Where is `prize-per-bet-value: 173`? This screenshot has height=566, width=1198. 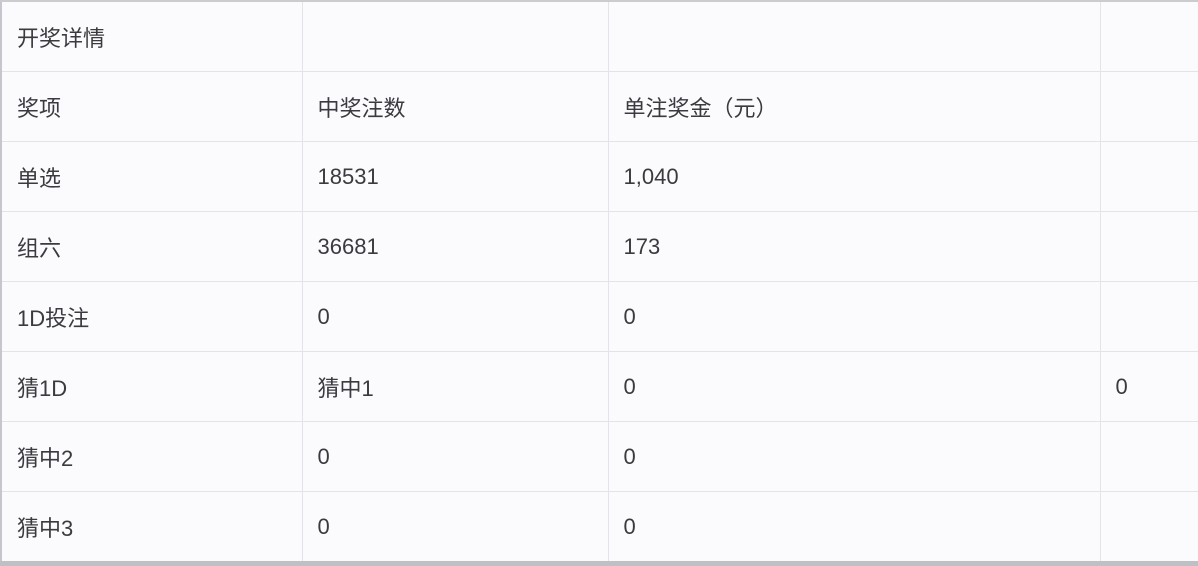 prize-per-bet-value: 173 is located at coordinates (854, 246).